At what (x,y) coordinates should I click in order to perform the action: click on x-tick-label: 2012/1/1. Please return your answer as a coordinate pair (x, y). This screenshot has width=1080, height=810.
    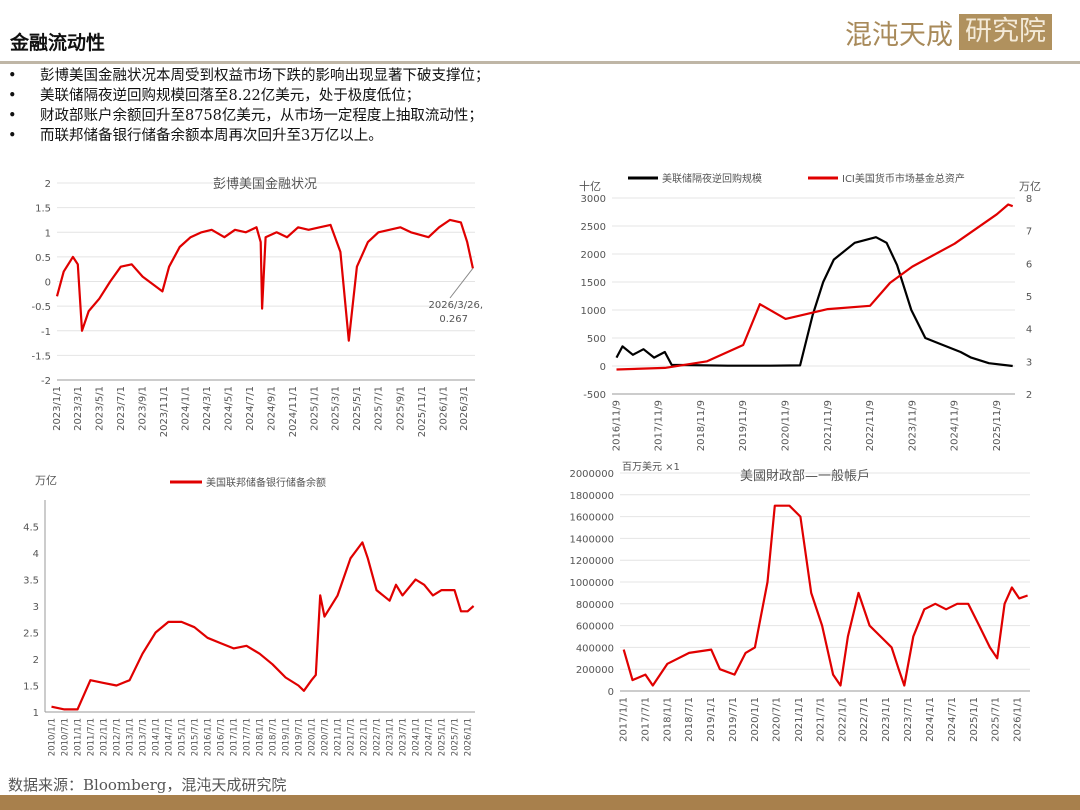
    Looking at the image, I should click on (105, 737).